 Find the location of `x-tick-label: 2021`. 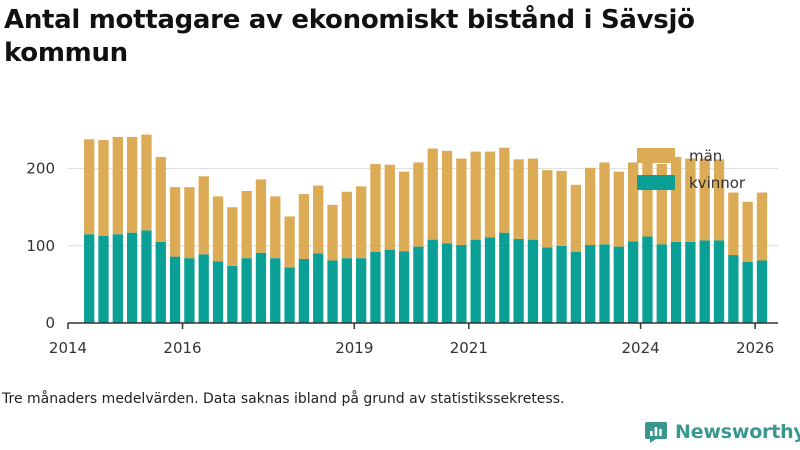

x-tick-label: 2021 is located at coordinates (469, 348).